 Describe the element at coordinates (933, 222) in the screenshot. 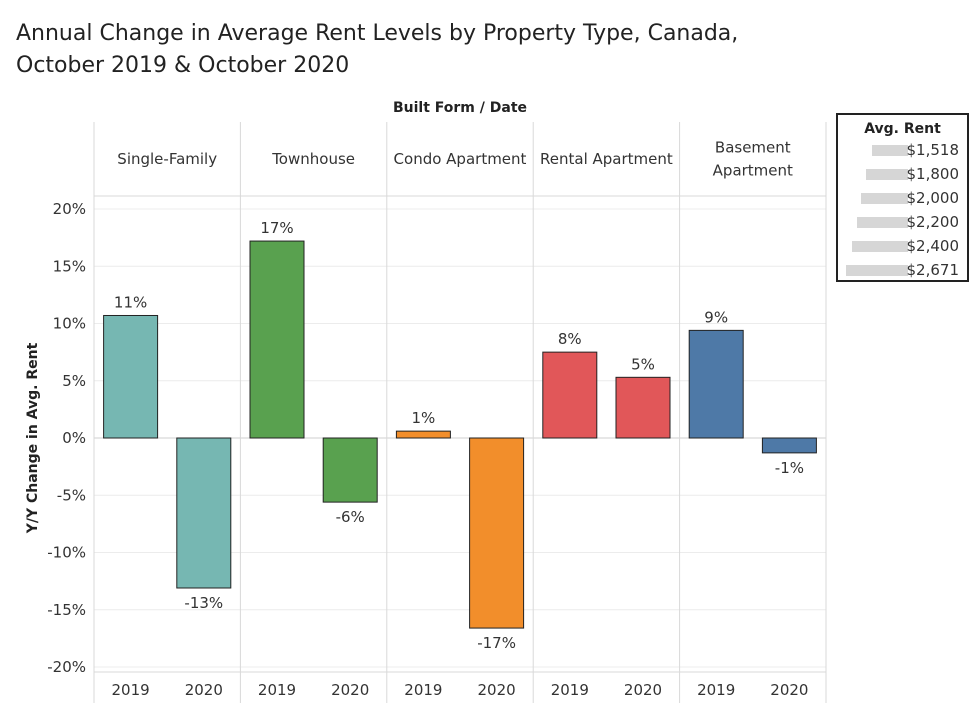

I see `legend-label: $2,200` at that location.